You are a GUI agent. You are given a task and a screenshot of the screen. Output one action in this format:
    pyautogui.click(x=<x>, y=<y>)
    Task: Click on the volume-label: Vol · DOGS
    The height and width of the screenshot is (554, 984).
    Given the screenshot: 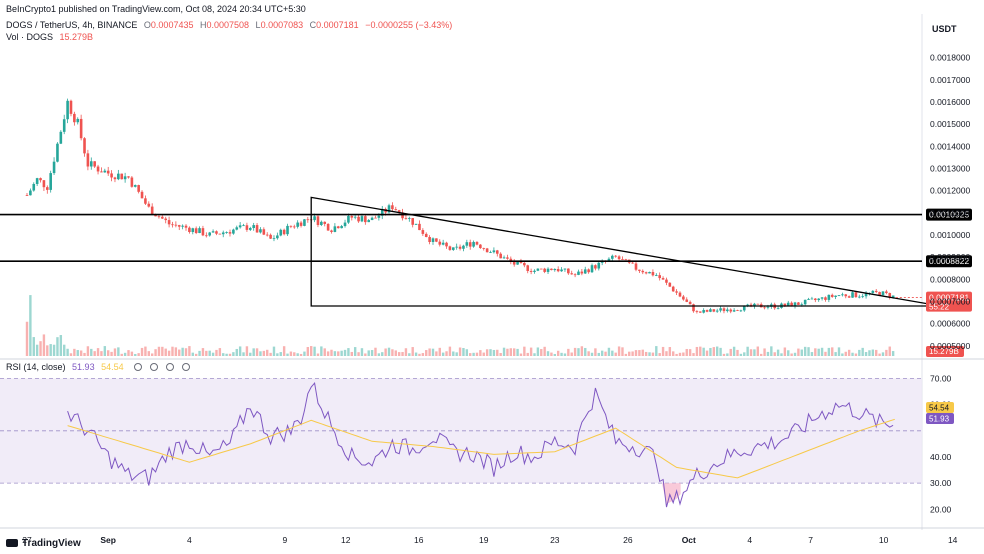 What is the action you would take?
    pyautogui.click(x=30, y=37)
    